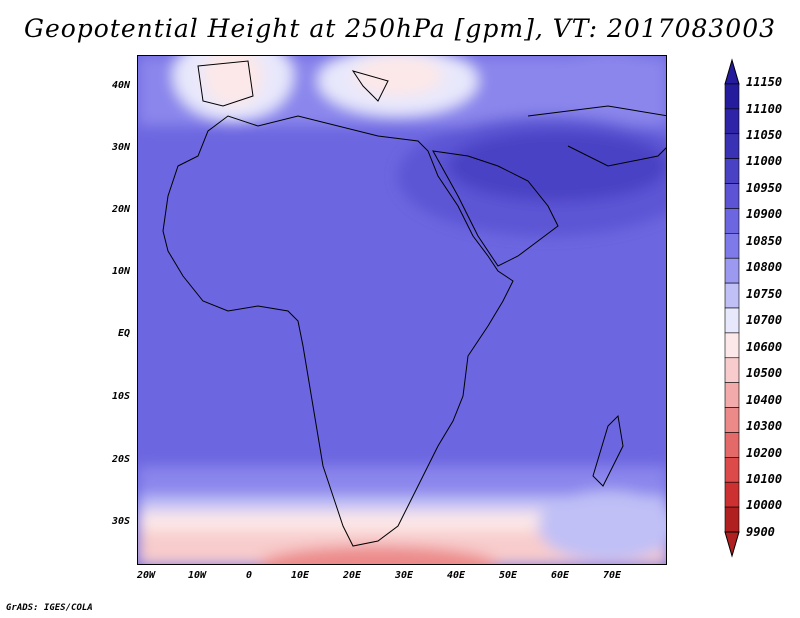 This screenshot has height=618, width=800. What do you see at coordinates (764, 320) in the screenshot?
I see `colorbar-label-10700: 10700` at bounding box center [764, 320].